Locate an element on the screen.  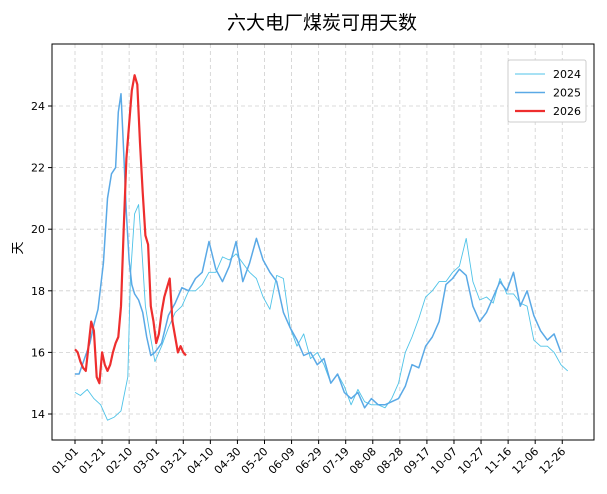
y-tick-label: 18 is located at coordinates (38, 291).